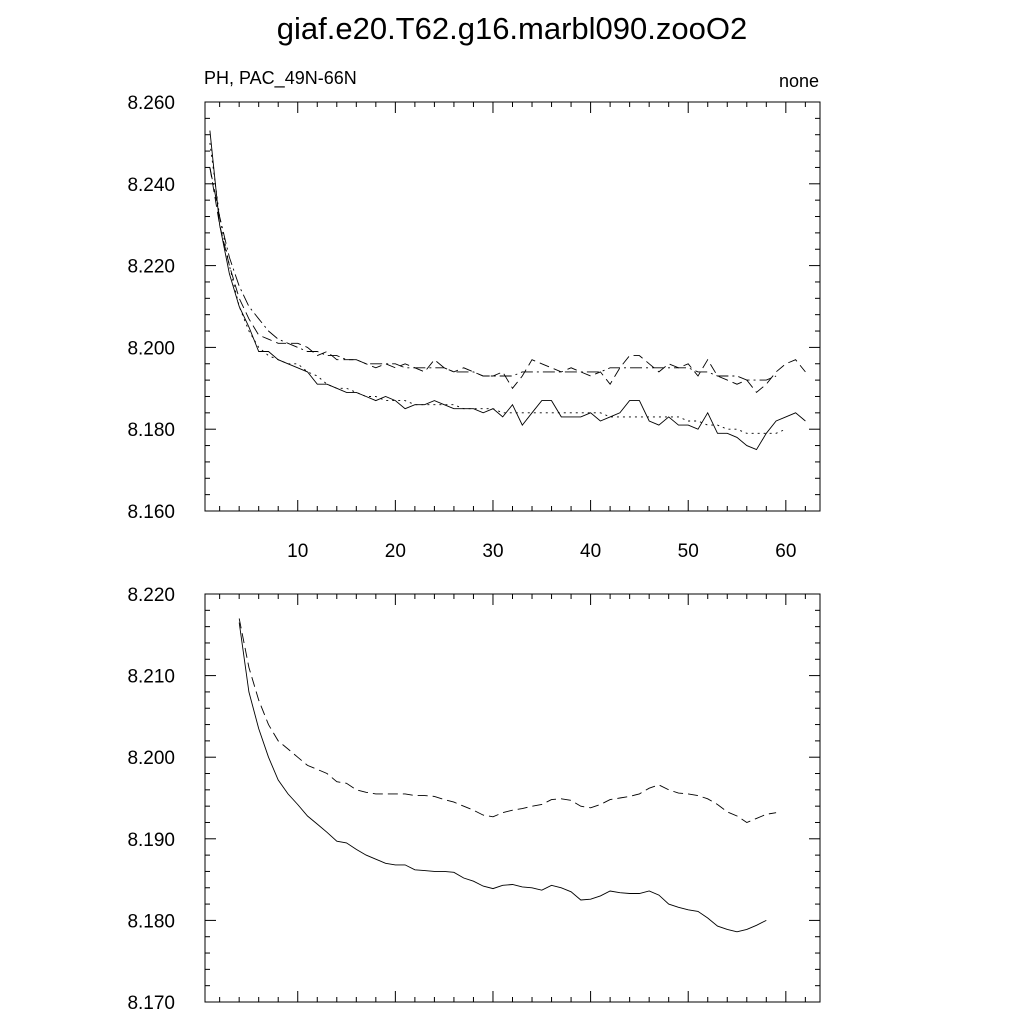  I want to click on x-tick-label: 50, so click(688, 551).